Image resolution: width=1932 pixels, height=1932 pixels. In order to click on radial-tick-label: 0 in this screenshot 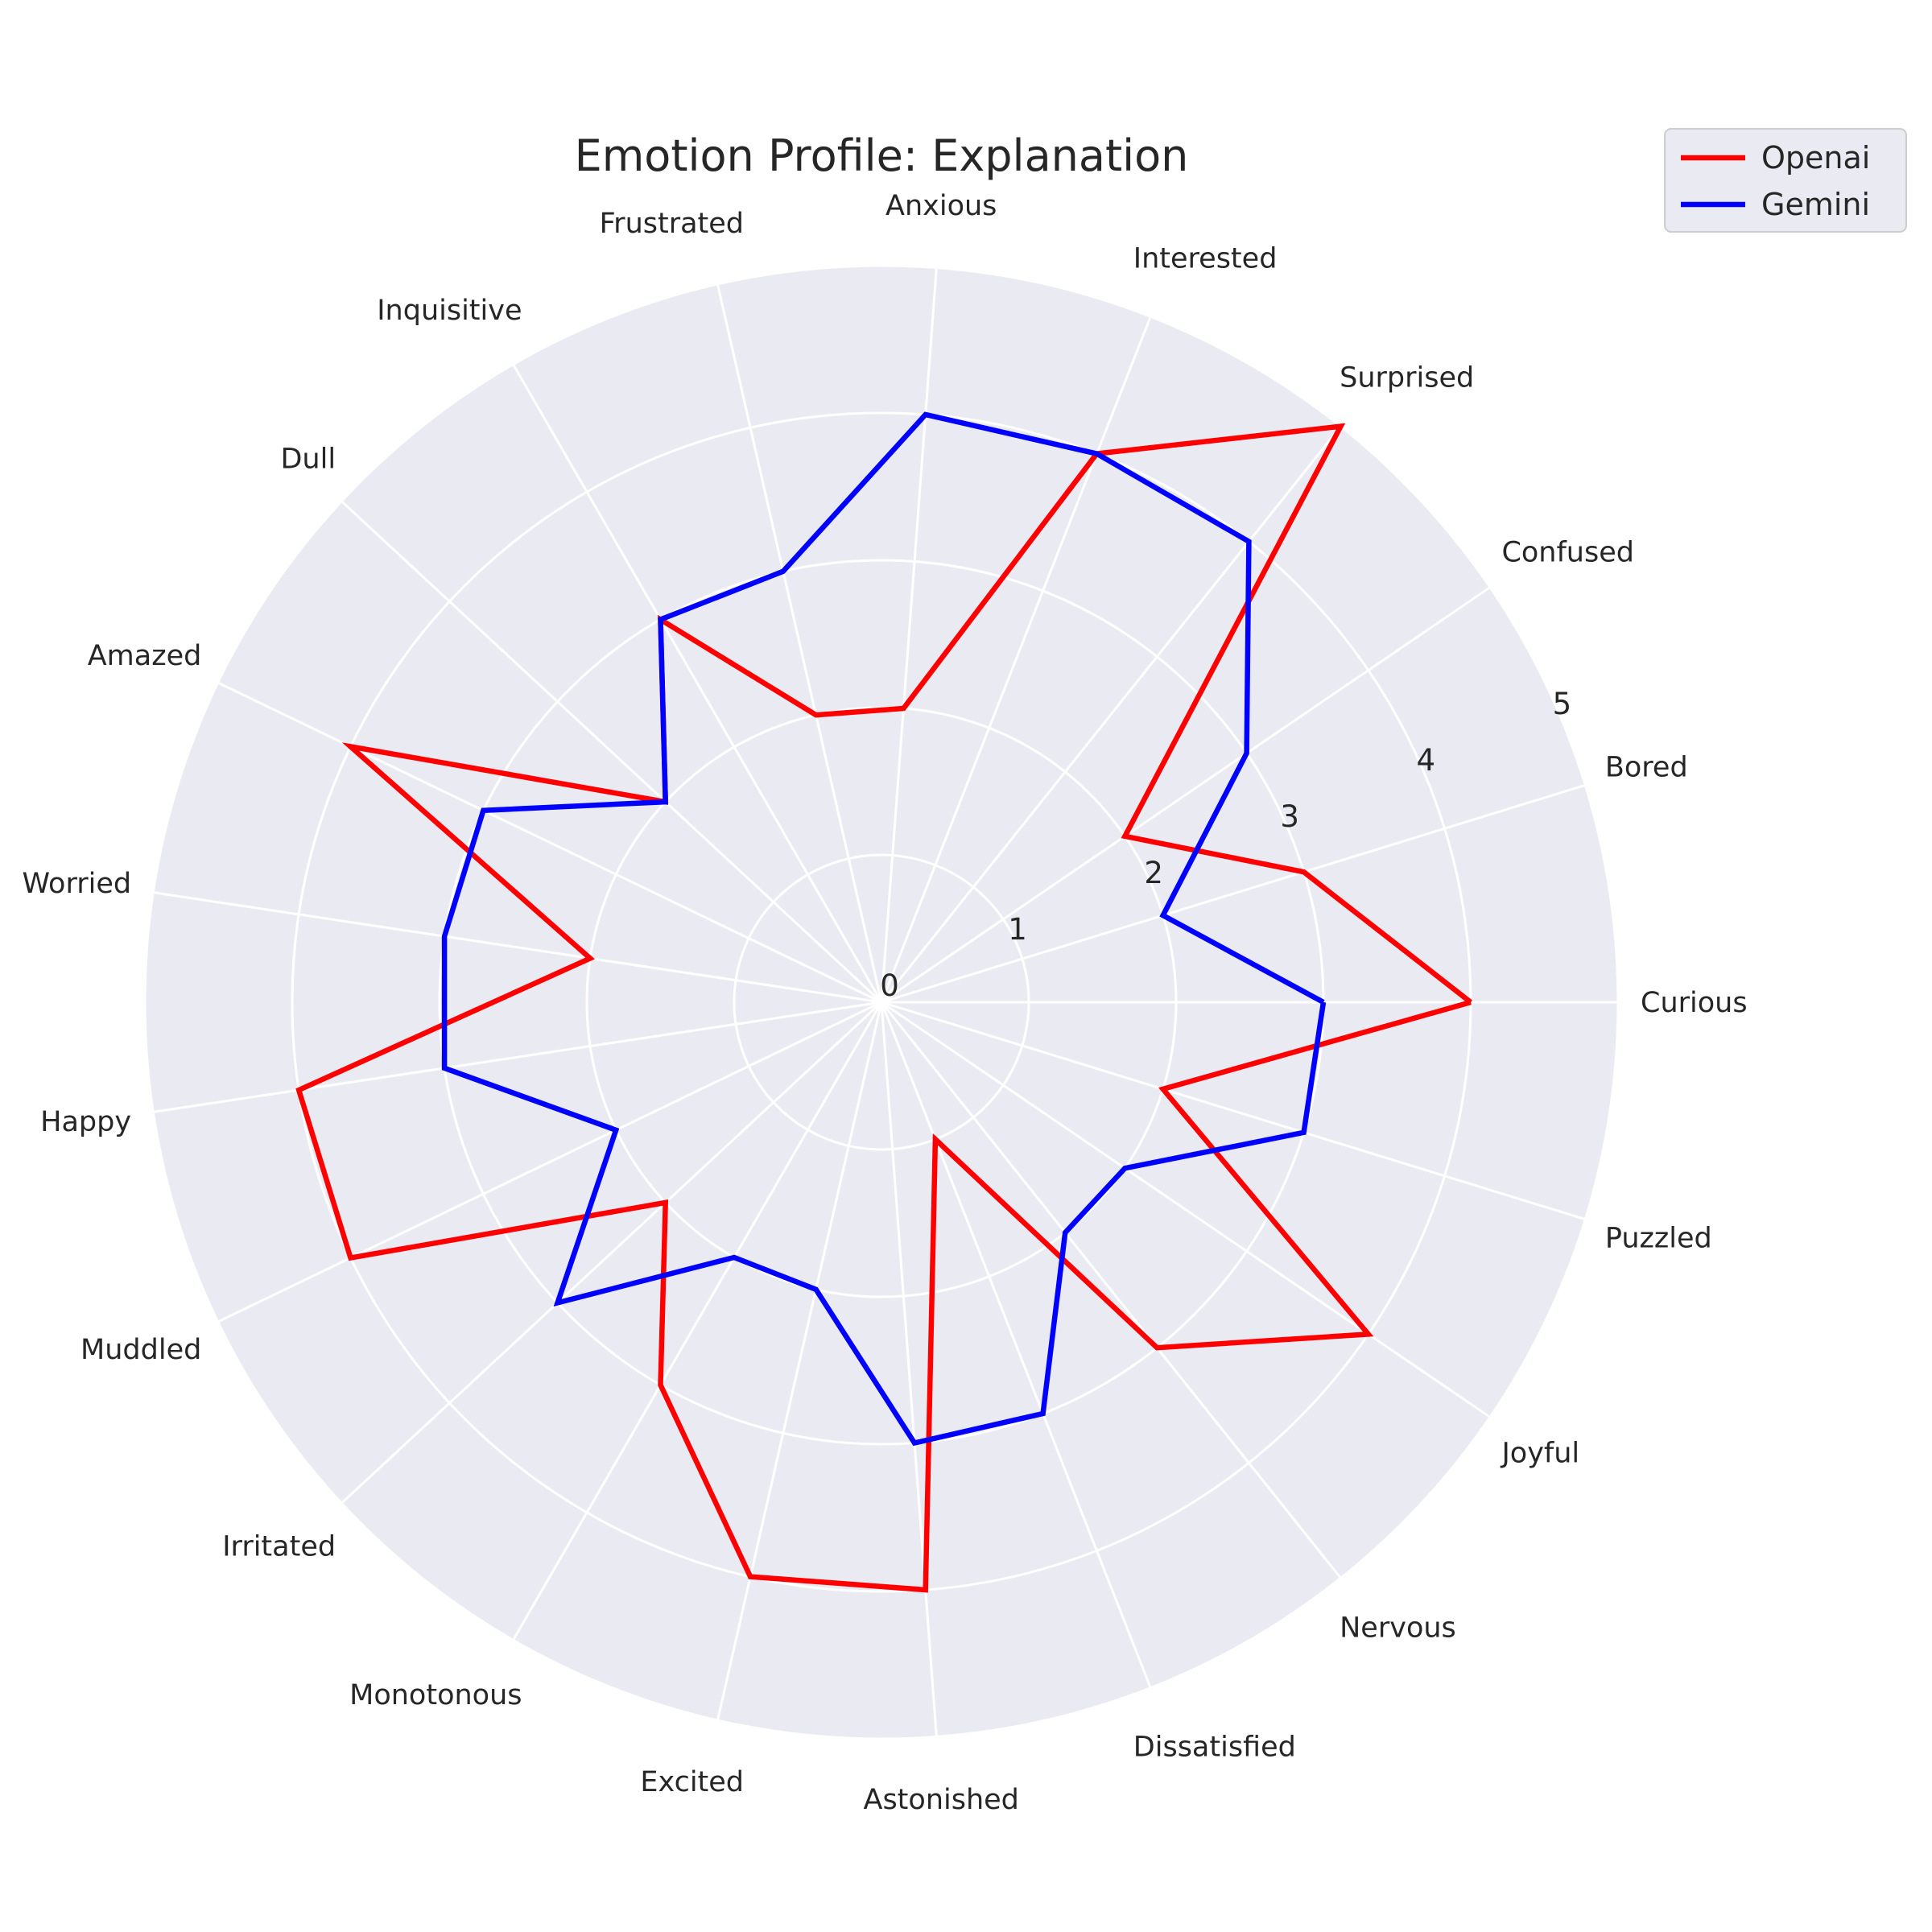, I will do `click(889, 985)`.